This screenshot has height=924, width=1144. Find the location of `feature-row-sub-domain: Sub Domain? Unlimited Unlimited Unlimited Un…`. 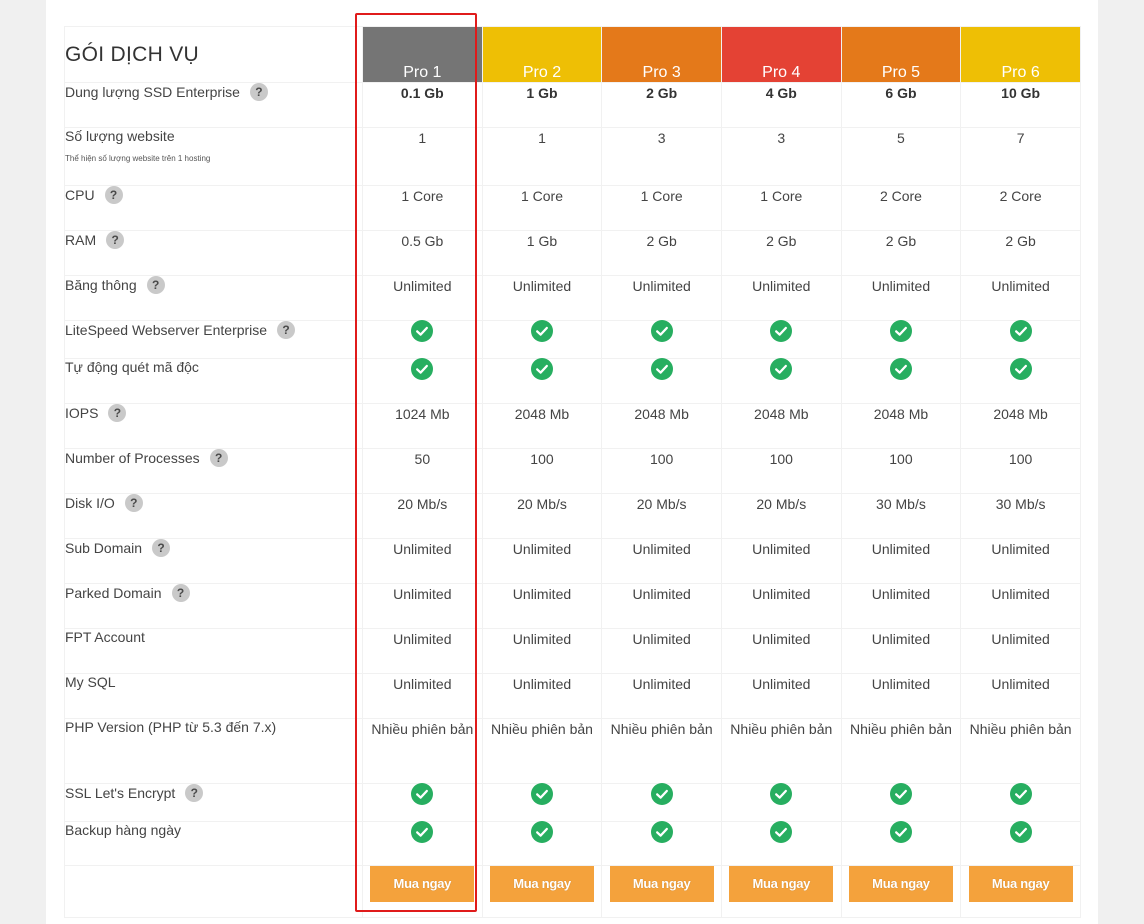

feature-row-sub-domain: Sub Domain? Unlimited Unlimited Unlimited Un… is located at coordinates (572, 561).